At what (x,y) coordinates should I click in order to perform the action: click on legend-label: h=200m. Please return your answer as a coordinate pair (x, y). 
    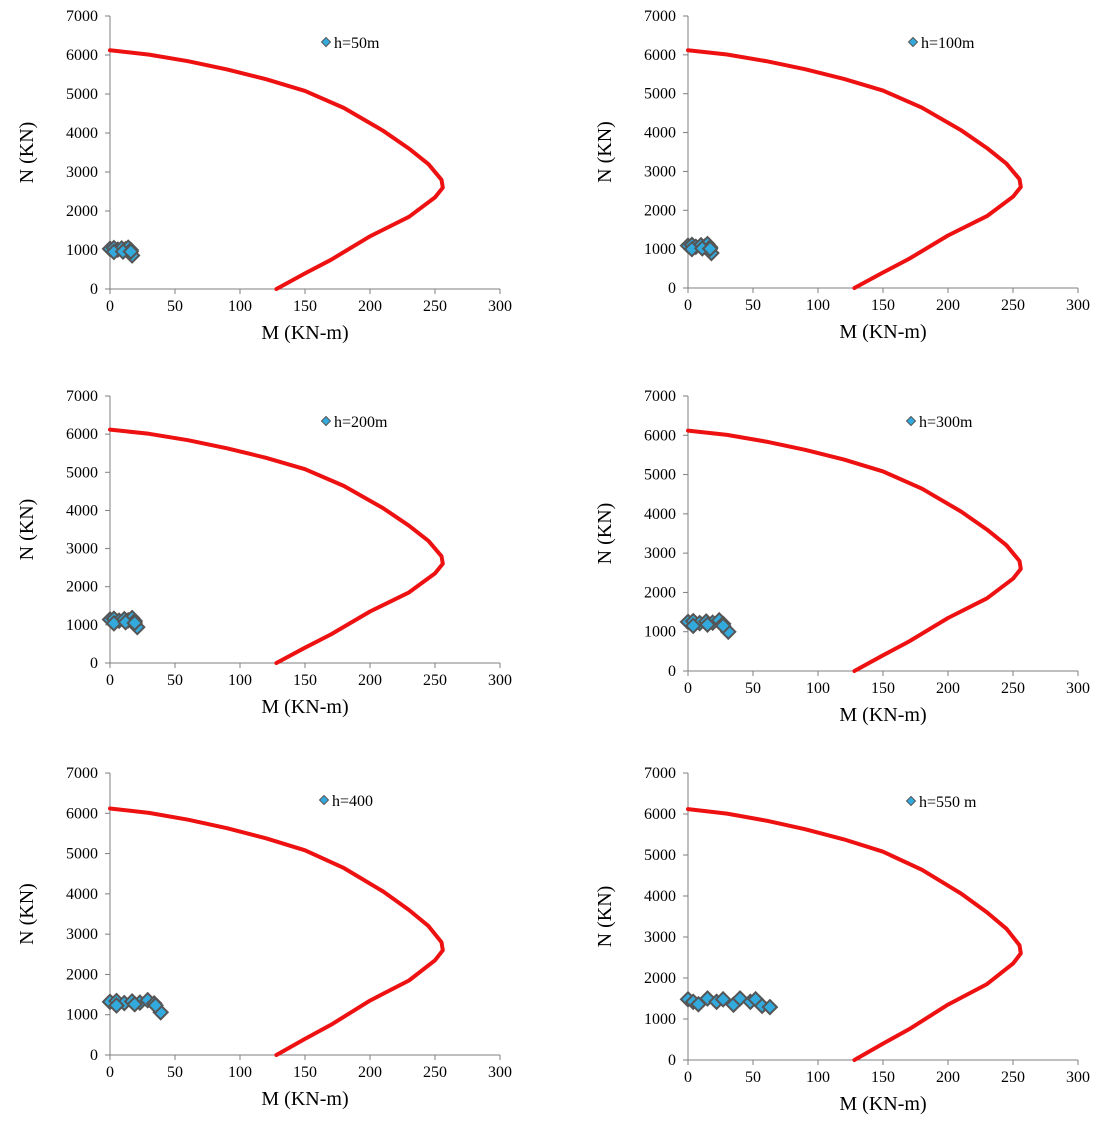
    Looking at the image, I should click on (361, 422).